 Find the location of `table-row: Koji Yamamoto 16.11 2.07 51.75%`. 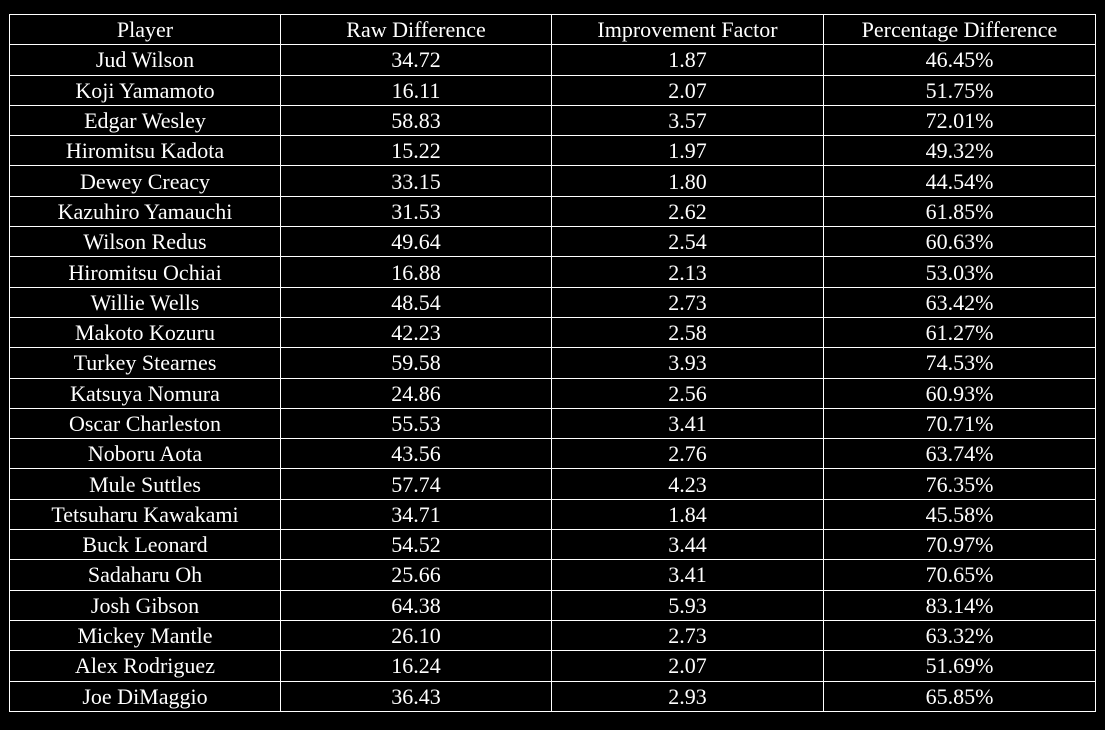

table-row: Koji Yamamoto 16.11 2.07 51.75% is located at coordinates (552, 90).